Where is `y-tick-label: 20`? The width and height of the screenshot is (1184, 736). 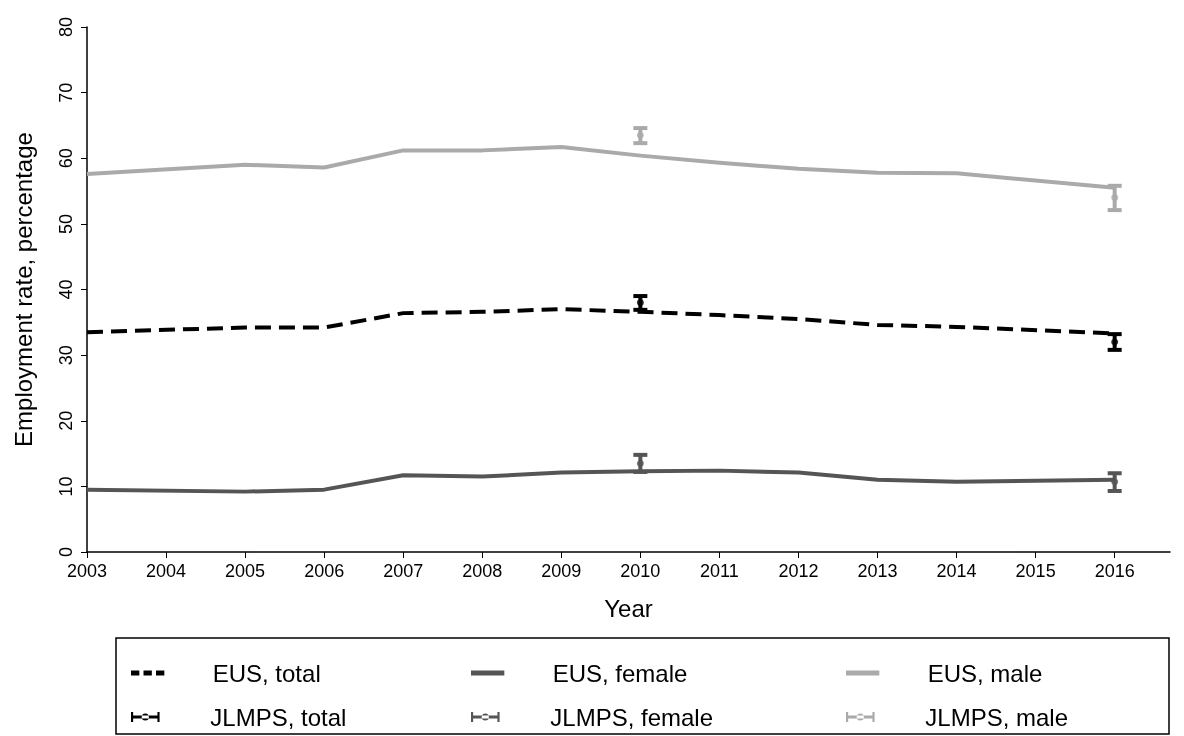 y-tick-label: 20 is located at coordinates (66, 420).